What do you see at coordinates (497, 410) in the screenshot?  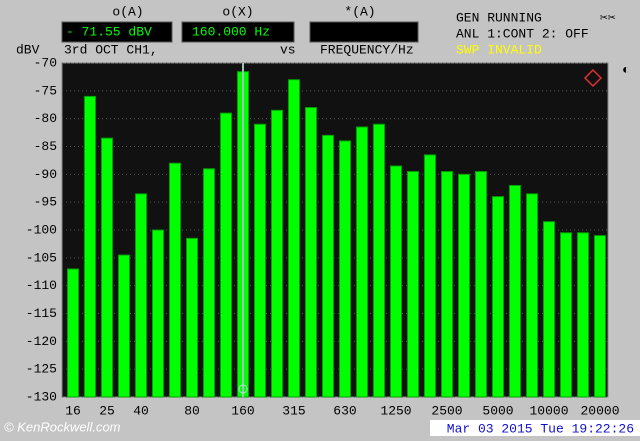 I see `x-tick-label: 5000` at bounding box center [497, 410].